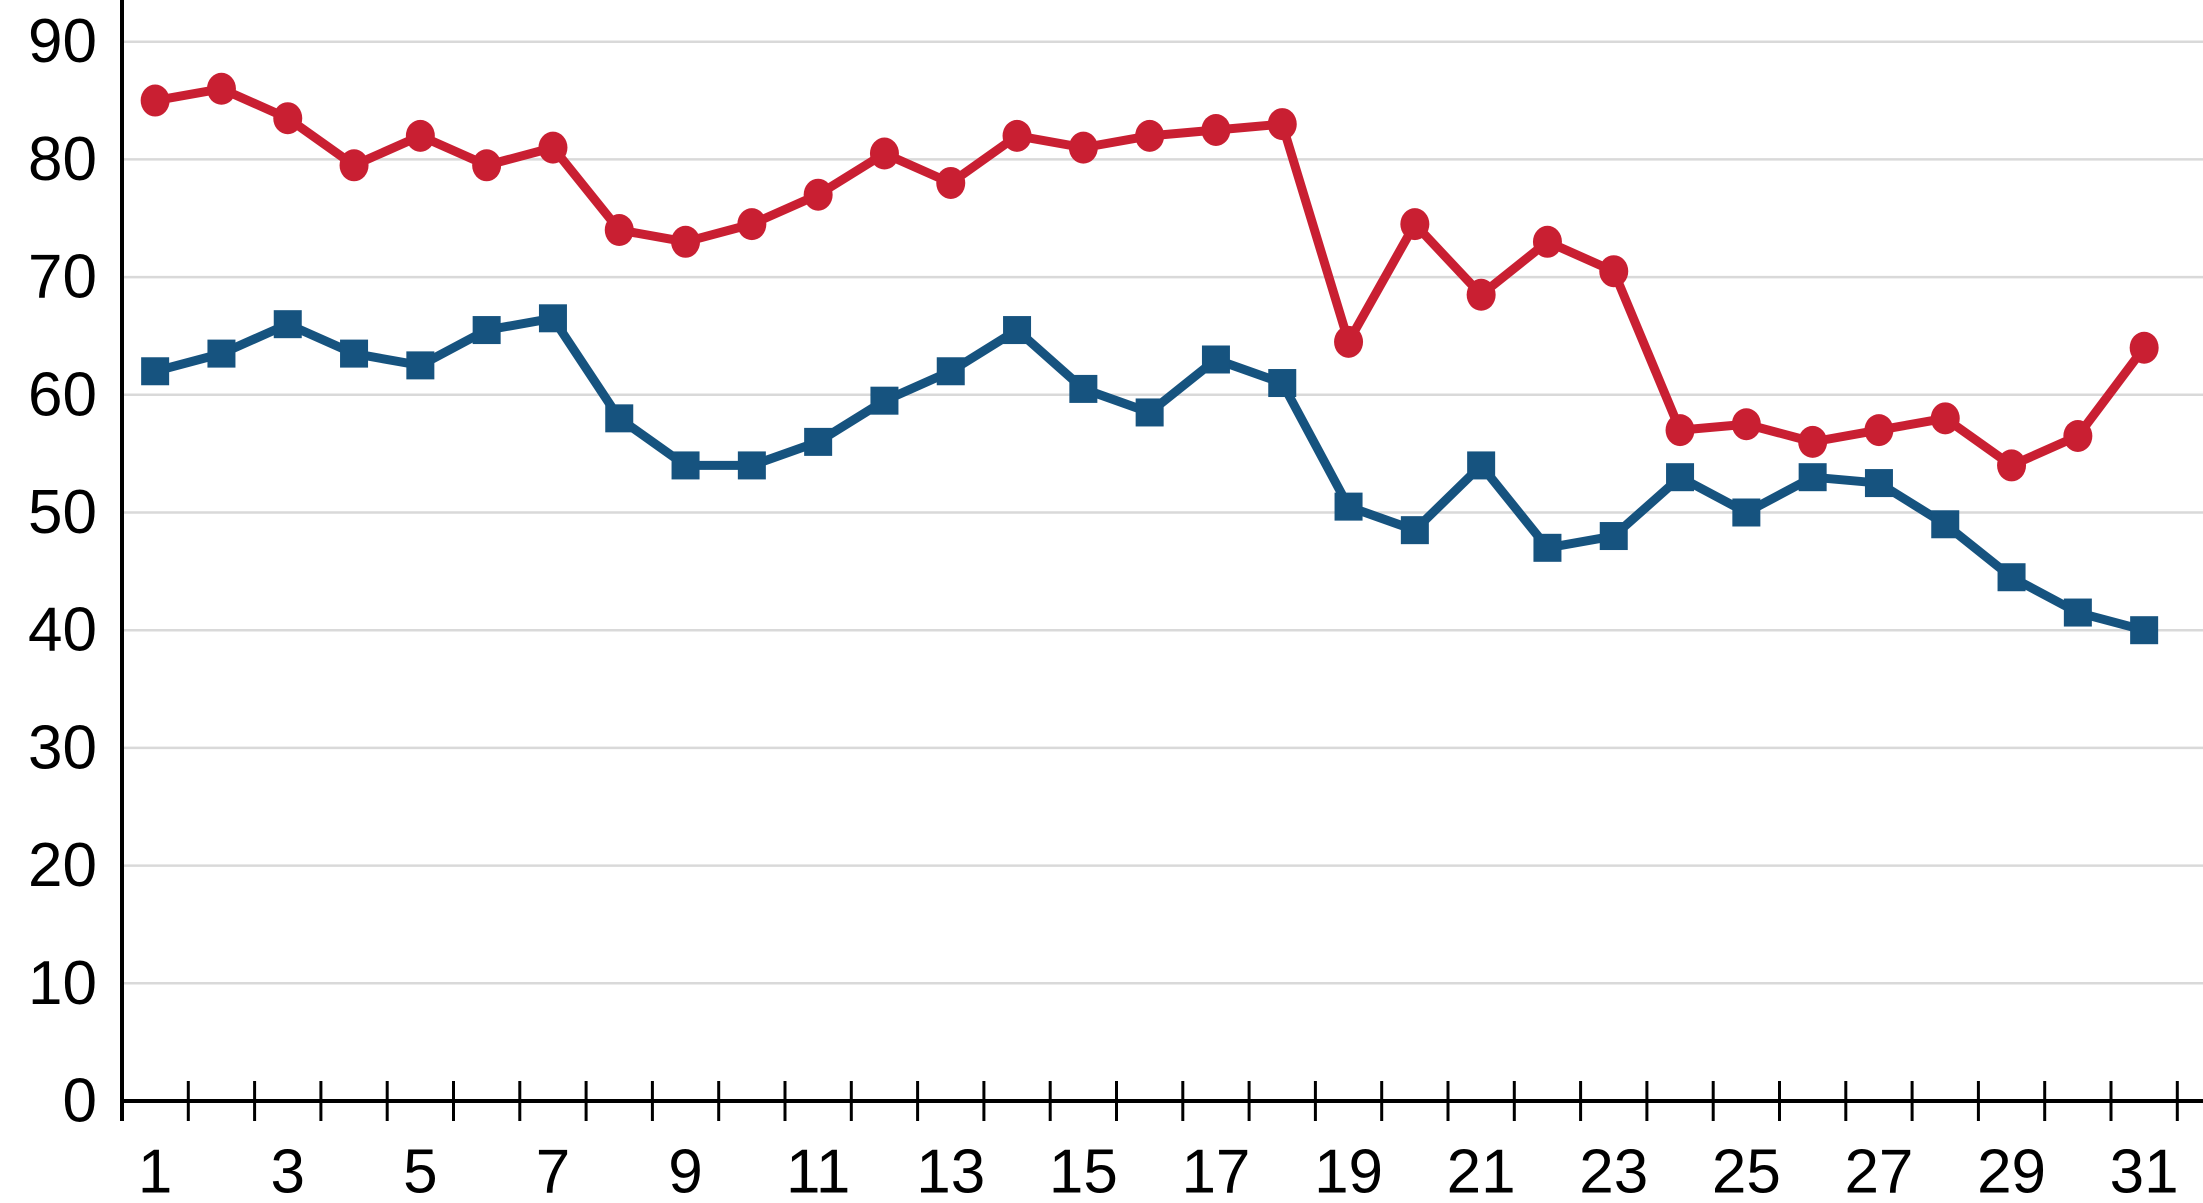 This screenshot has height=1203, width=2203. What do you see at coordinates (818, 1170) in the screenshot?
I see `x-tick-label: 11` at bounding box center [818, 1170].